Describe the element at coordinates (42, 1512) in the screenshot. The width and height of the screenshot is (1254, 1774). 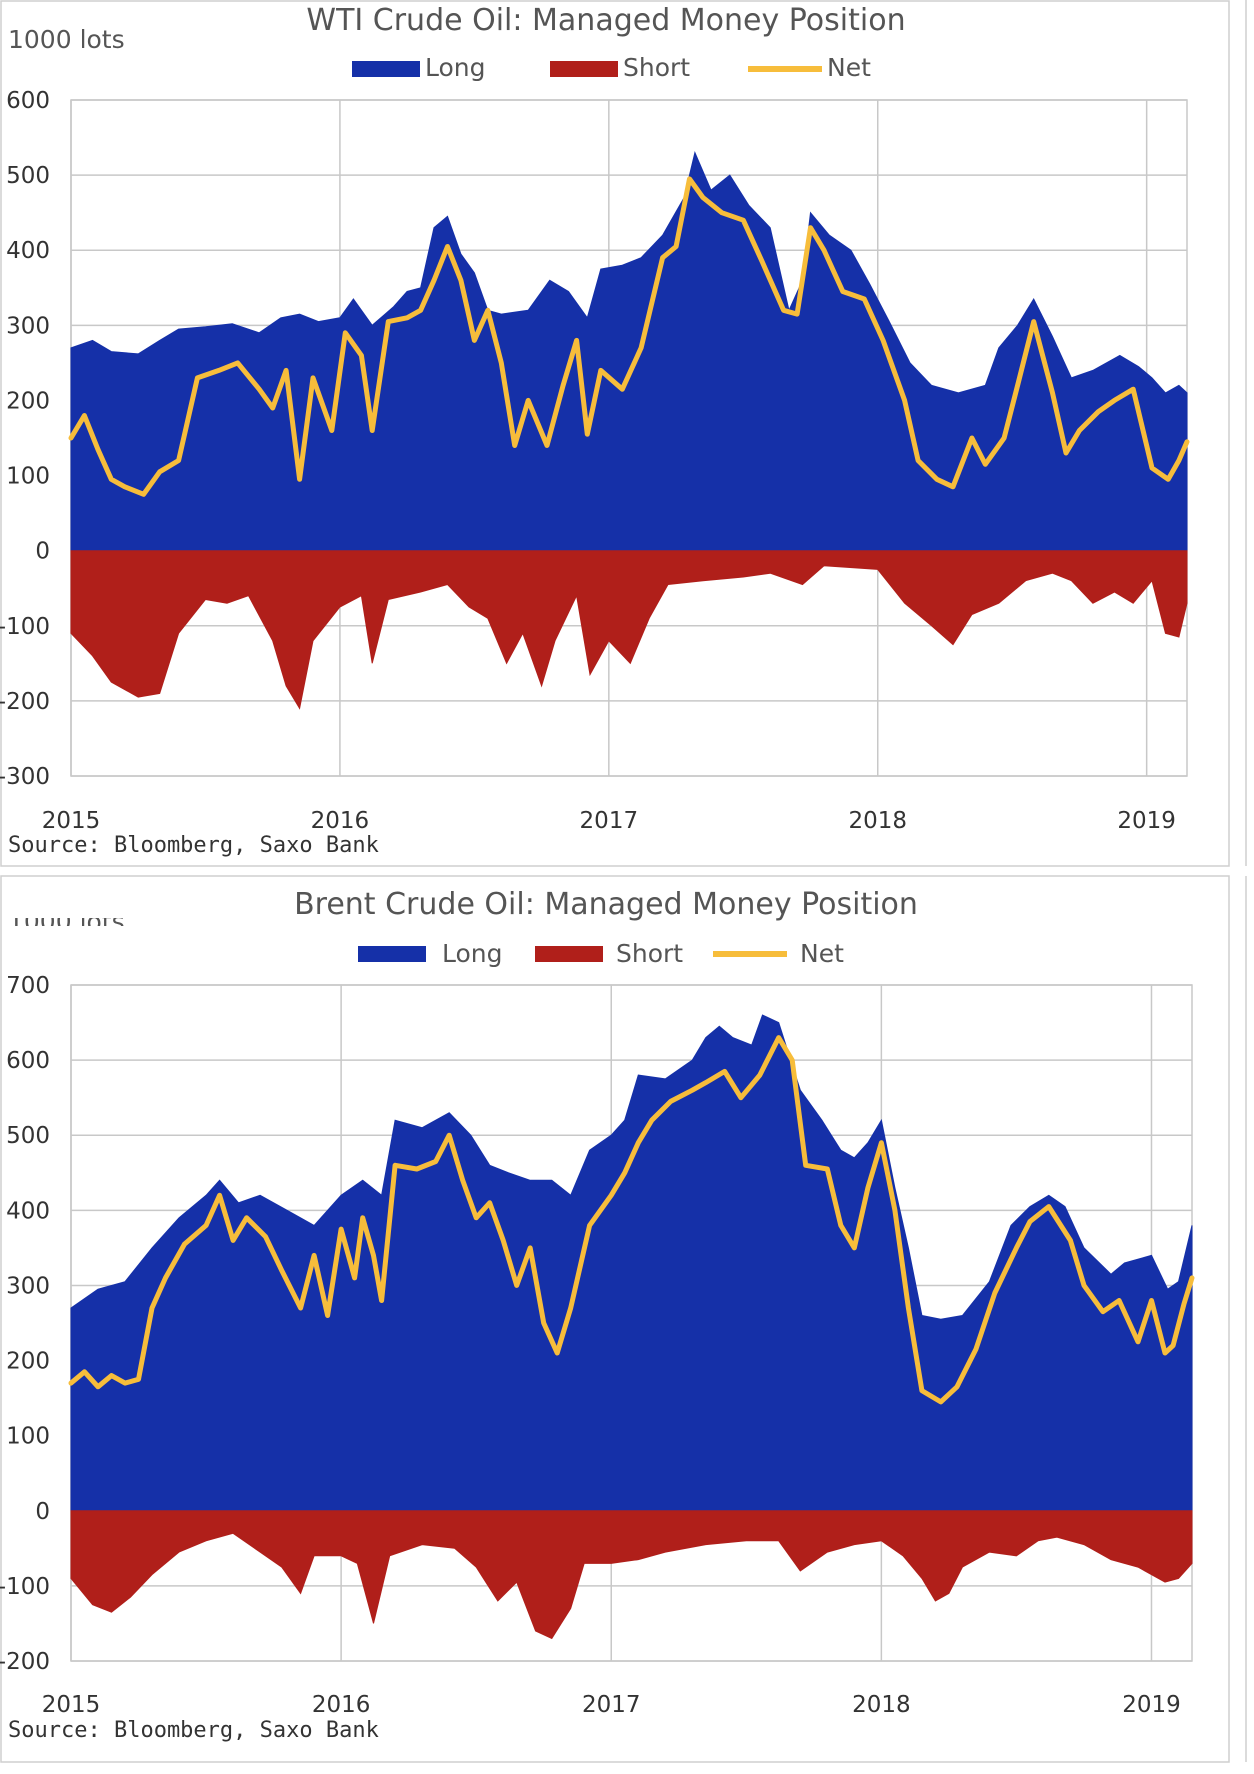
I see `brent-y-tick-label: 0` at that location.